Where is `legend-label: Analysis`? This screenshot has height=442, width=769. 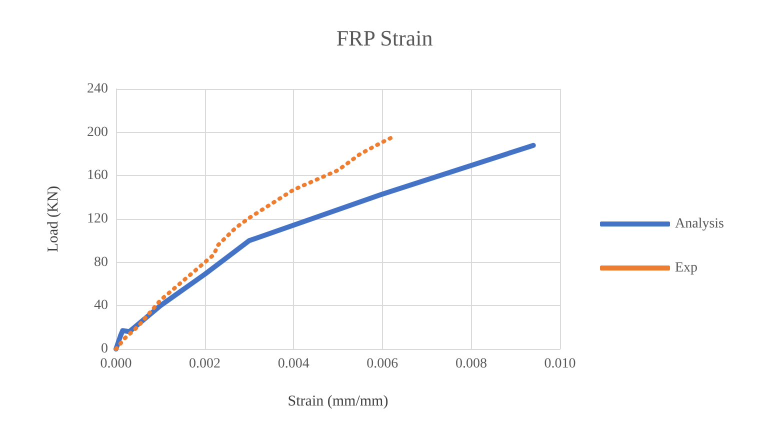
legend-label: Analysis is located at coordinates (699, 224).